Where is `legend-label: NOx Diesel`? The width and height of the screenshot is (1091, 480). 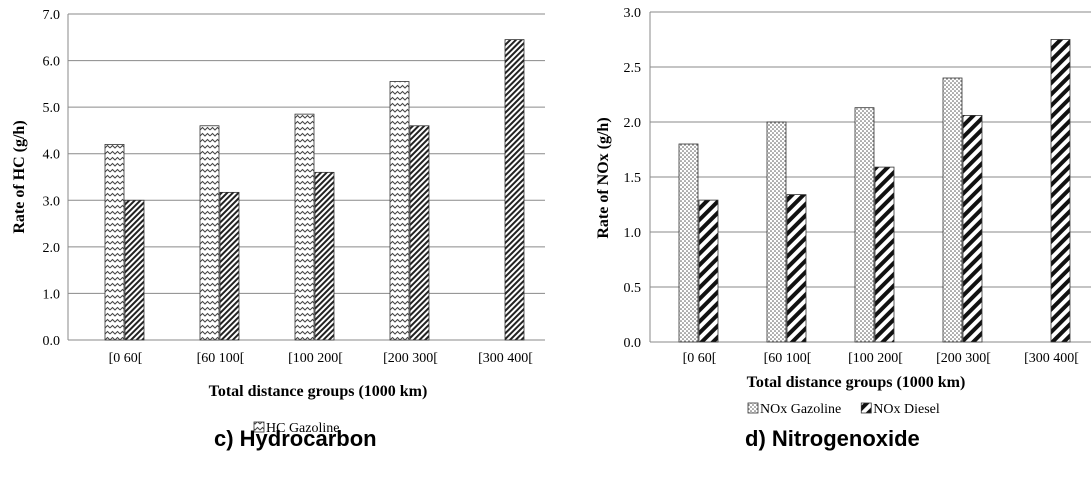
legend-label: NOx Diesel is located at coordinates (906, 409).